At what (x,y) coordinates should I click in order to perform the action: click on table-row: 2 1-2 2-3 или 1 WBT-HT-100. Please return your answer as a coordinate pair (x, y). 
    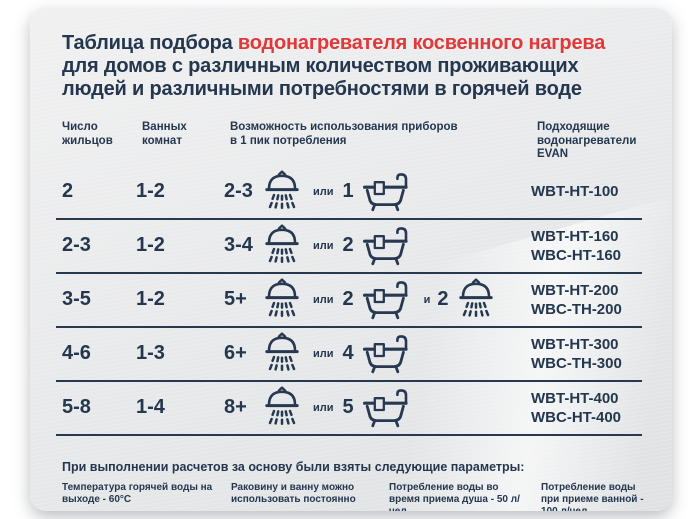
    Looking at the image, I should click on (349, 193).